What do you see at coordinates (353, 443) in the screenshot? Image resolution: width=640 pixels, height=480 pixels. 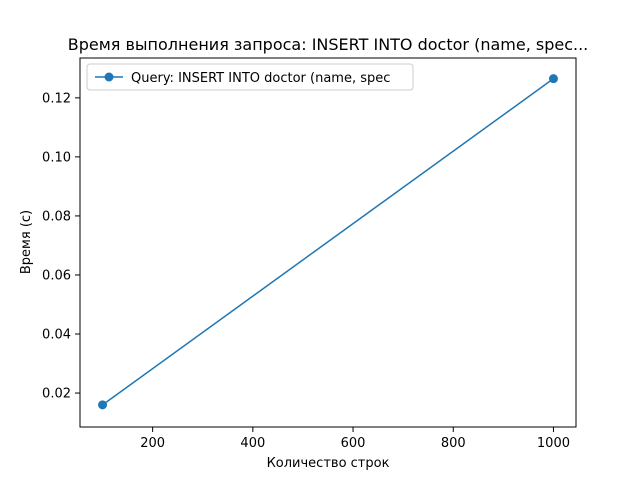 I see `x-tick-label: 600` at bounding box center [353, 443].